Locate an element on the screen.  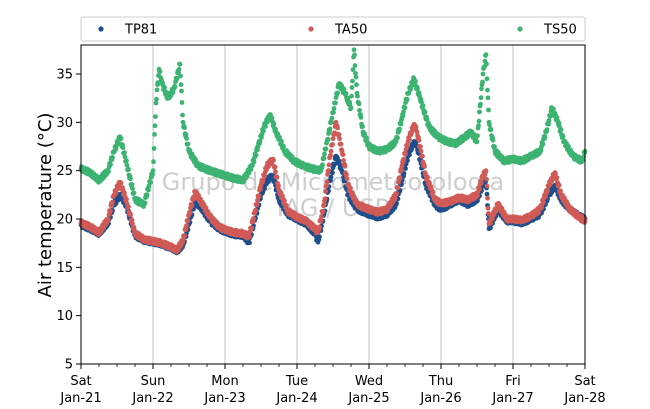
y-tick-label: 10 is located at coordinates (64, 316).